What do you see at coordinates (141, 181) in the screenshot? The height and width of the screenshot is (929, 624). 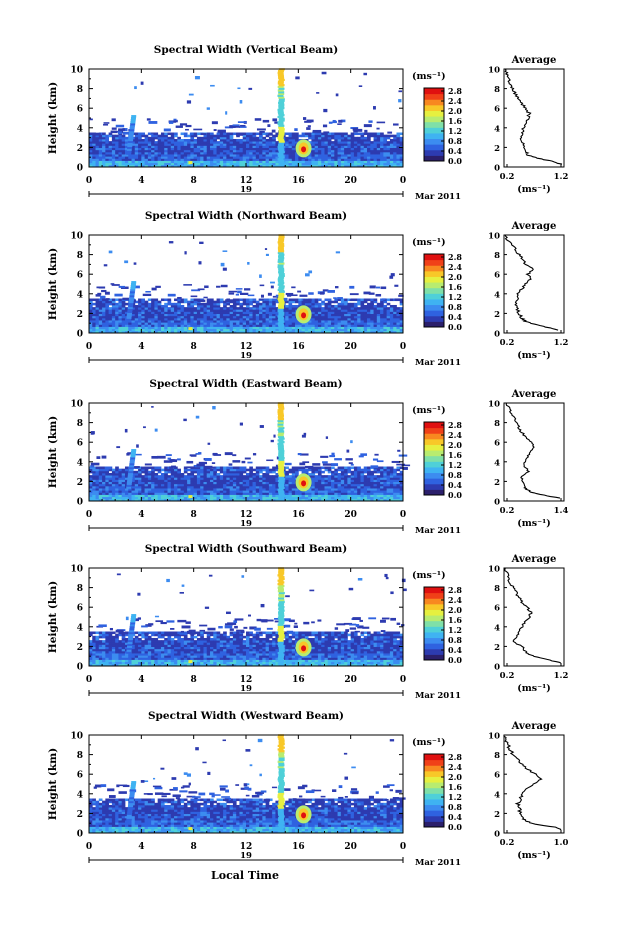 I see `xtick-label: 4` at bounding box center [141, 181].